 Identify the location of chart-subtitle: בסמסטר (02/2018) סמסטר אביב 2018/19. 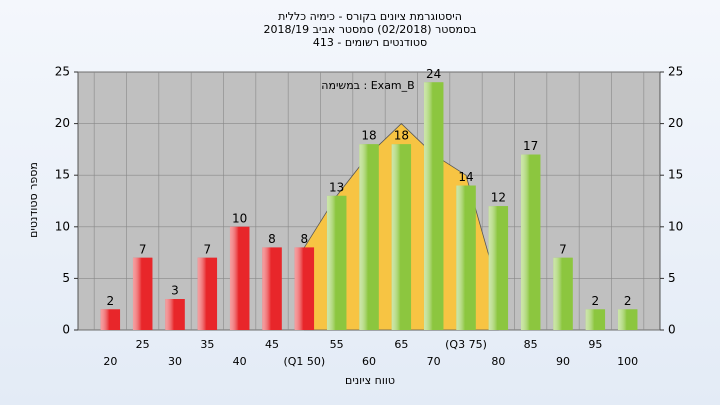
(369, 29).